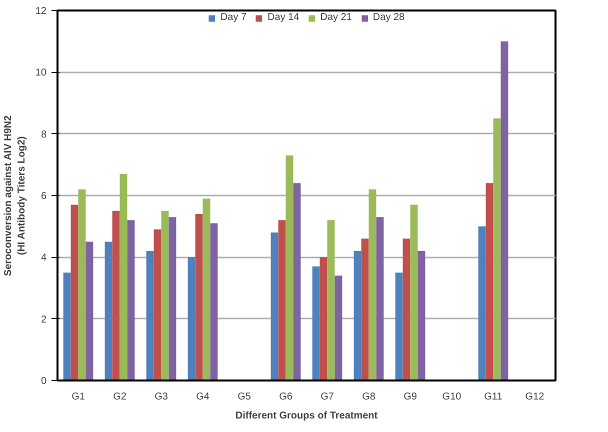 The image size is (608, 432). I want to click on x-tick-label: G6, so click(286, 397).